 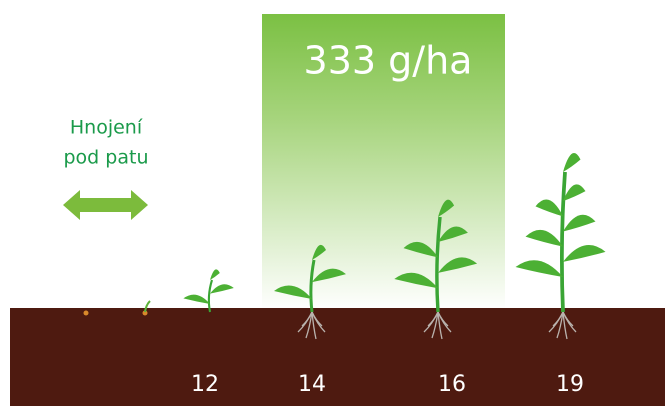 What do you see at coordinates (106, 128) in the screenshot?
I see `label-line: Hnojení` at bounding box center [106, 128].